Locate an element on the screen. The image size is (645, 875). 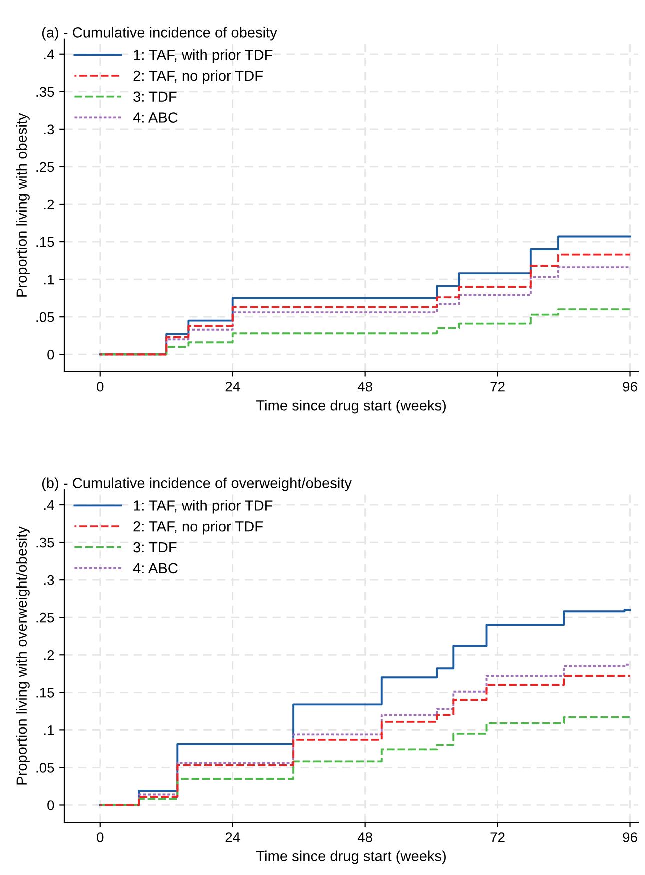
chart-title: (a) - Cumulative incidence of obesity is located at coordinates (160, 34).